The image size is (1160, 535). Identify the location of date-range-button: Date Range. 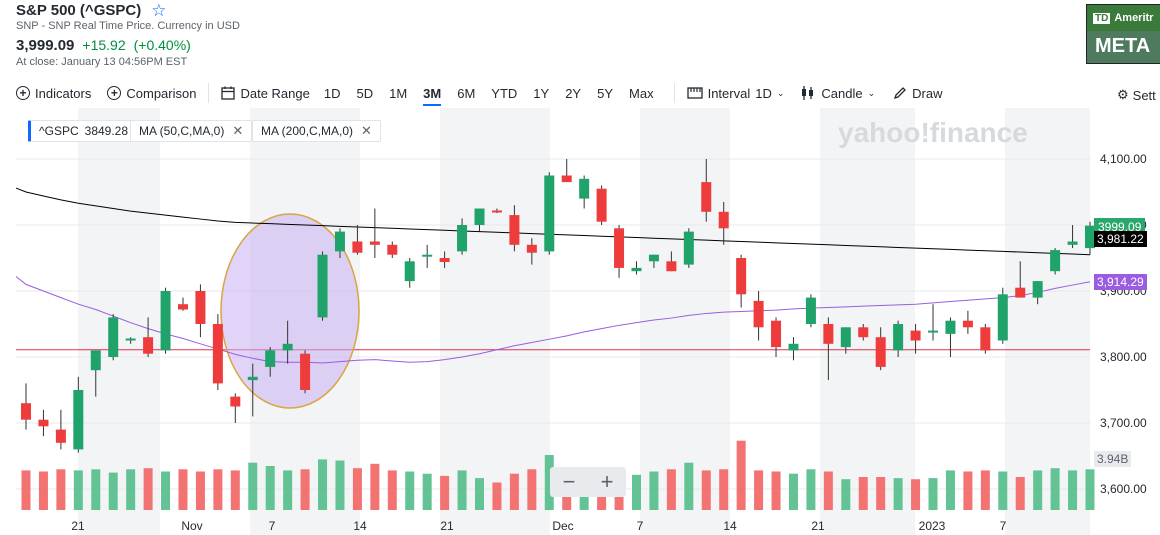
(265, 93).